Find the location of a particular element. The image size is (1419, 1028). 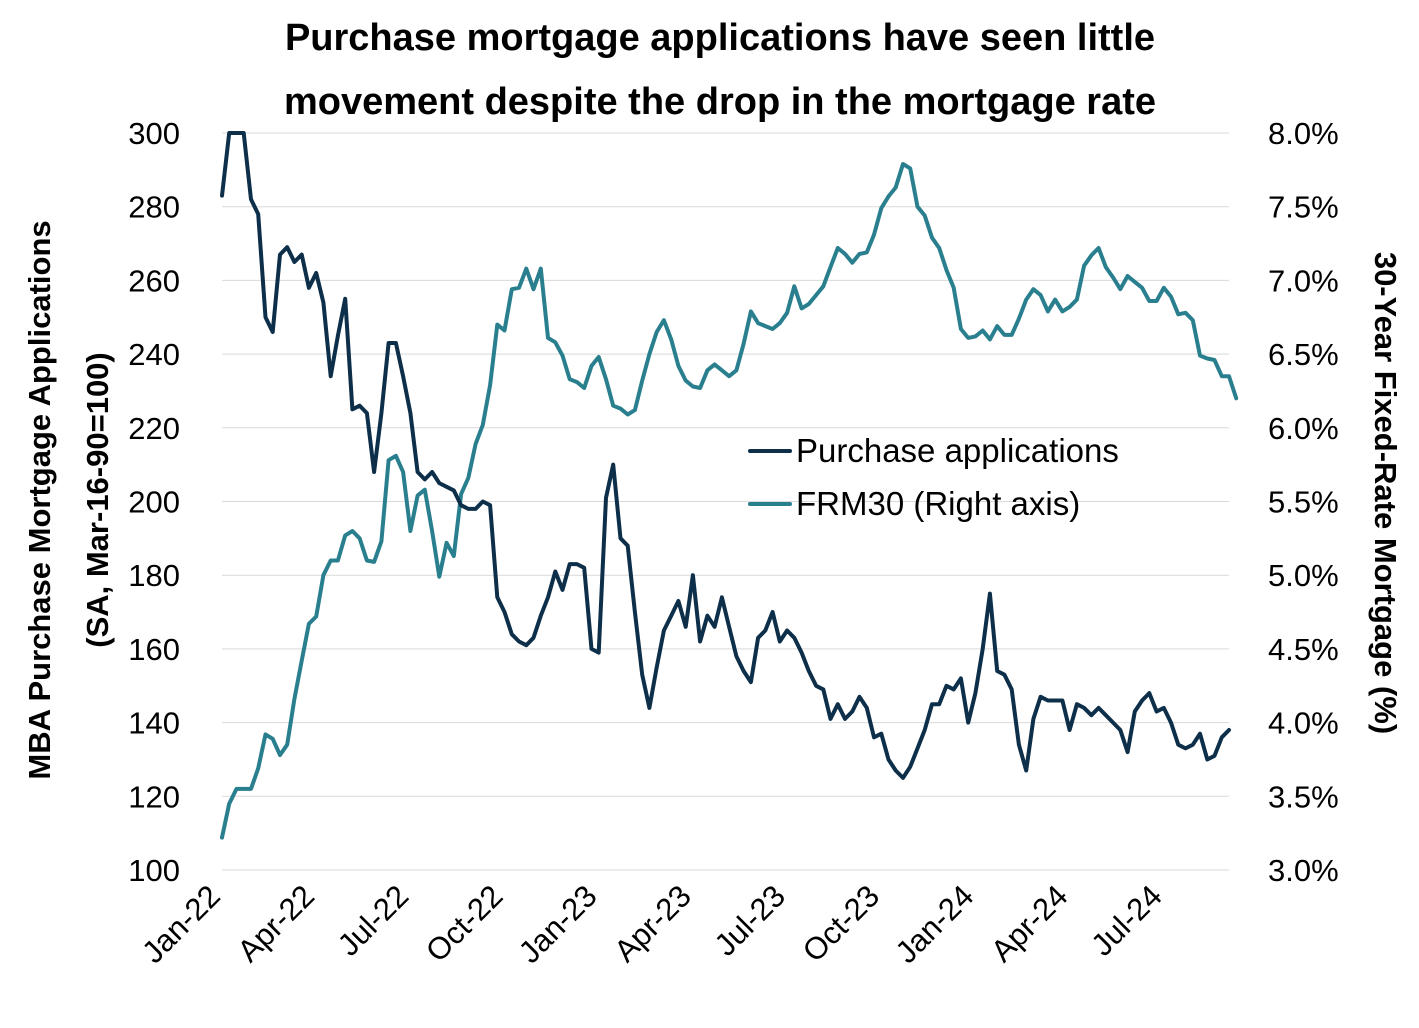

left-axis-ticks: 100 120 140 160 180 200 220 240 260 280 300 is located at coordinates (154, 502).